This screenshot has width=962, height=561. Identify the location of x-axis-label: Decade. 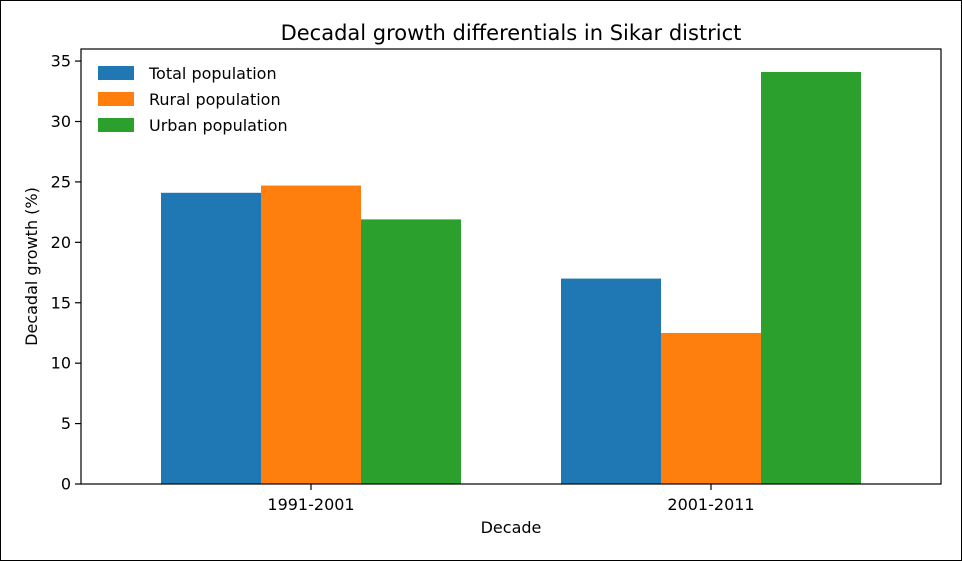
(511, 527).